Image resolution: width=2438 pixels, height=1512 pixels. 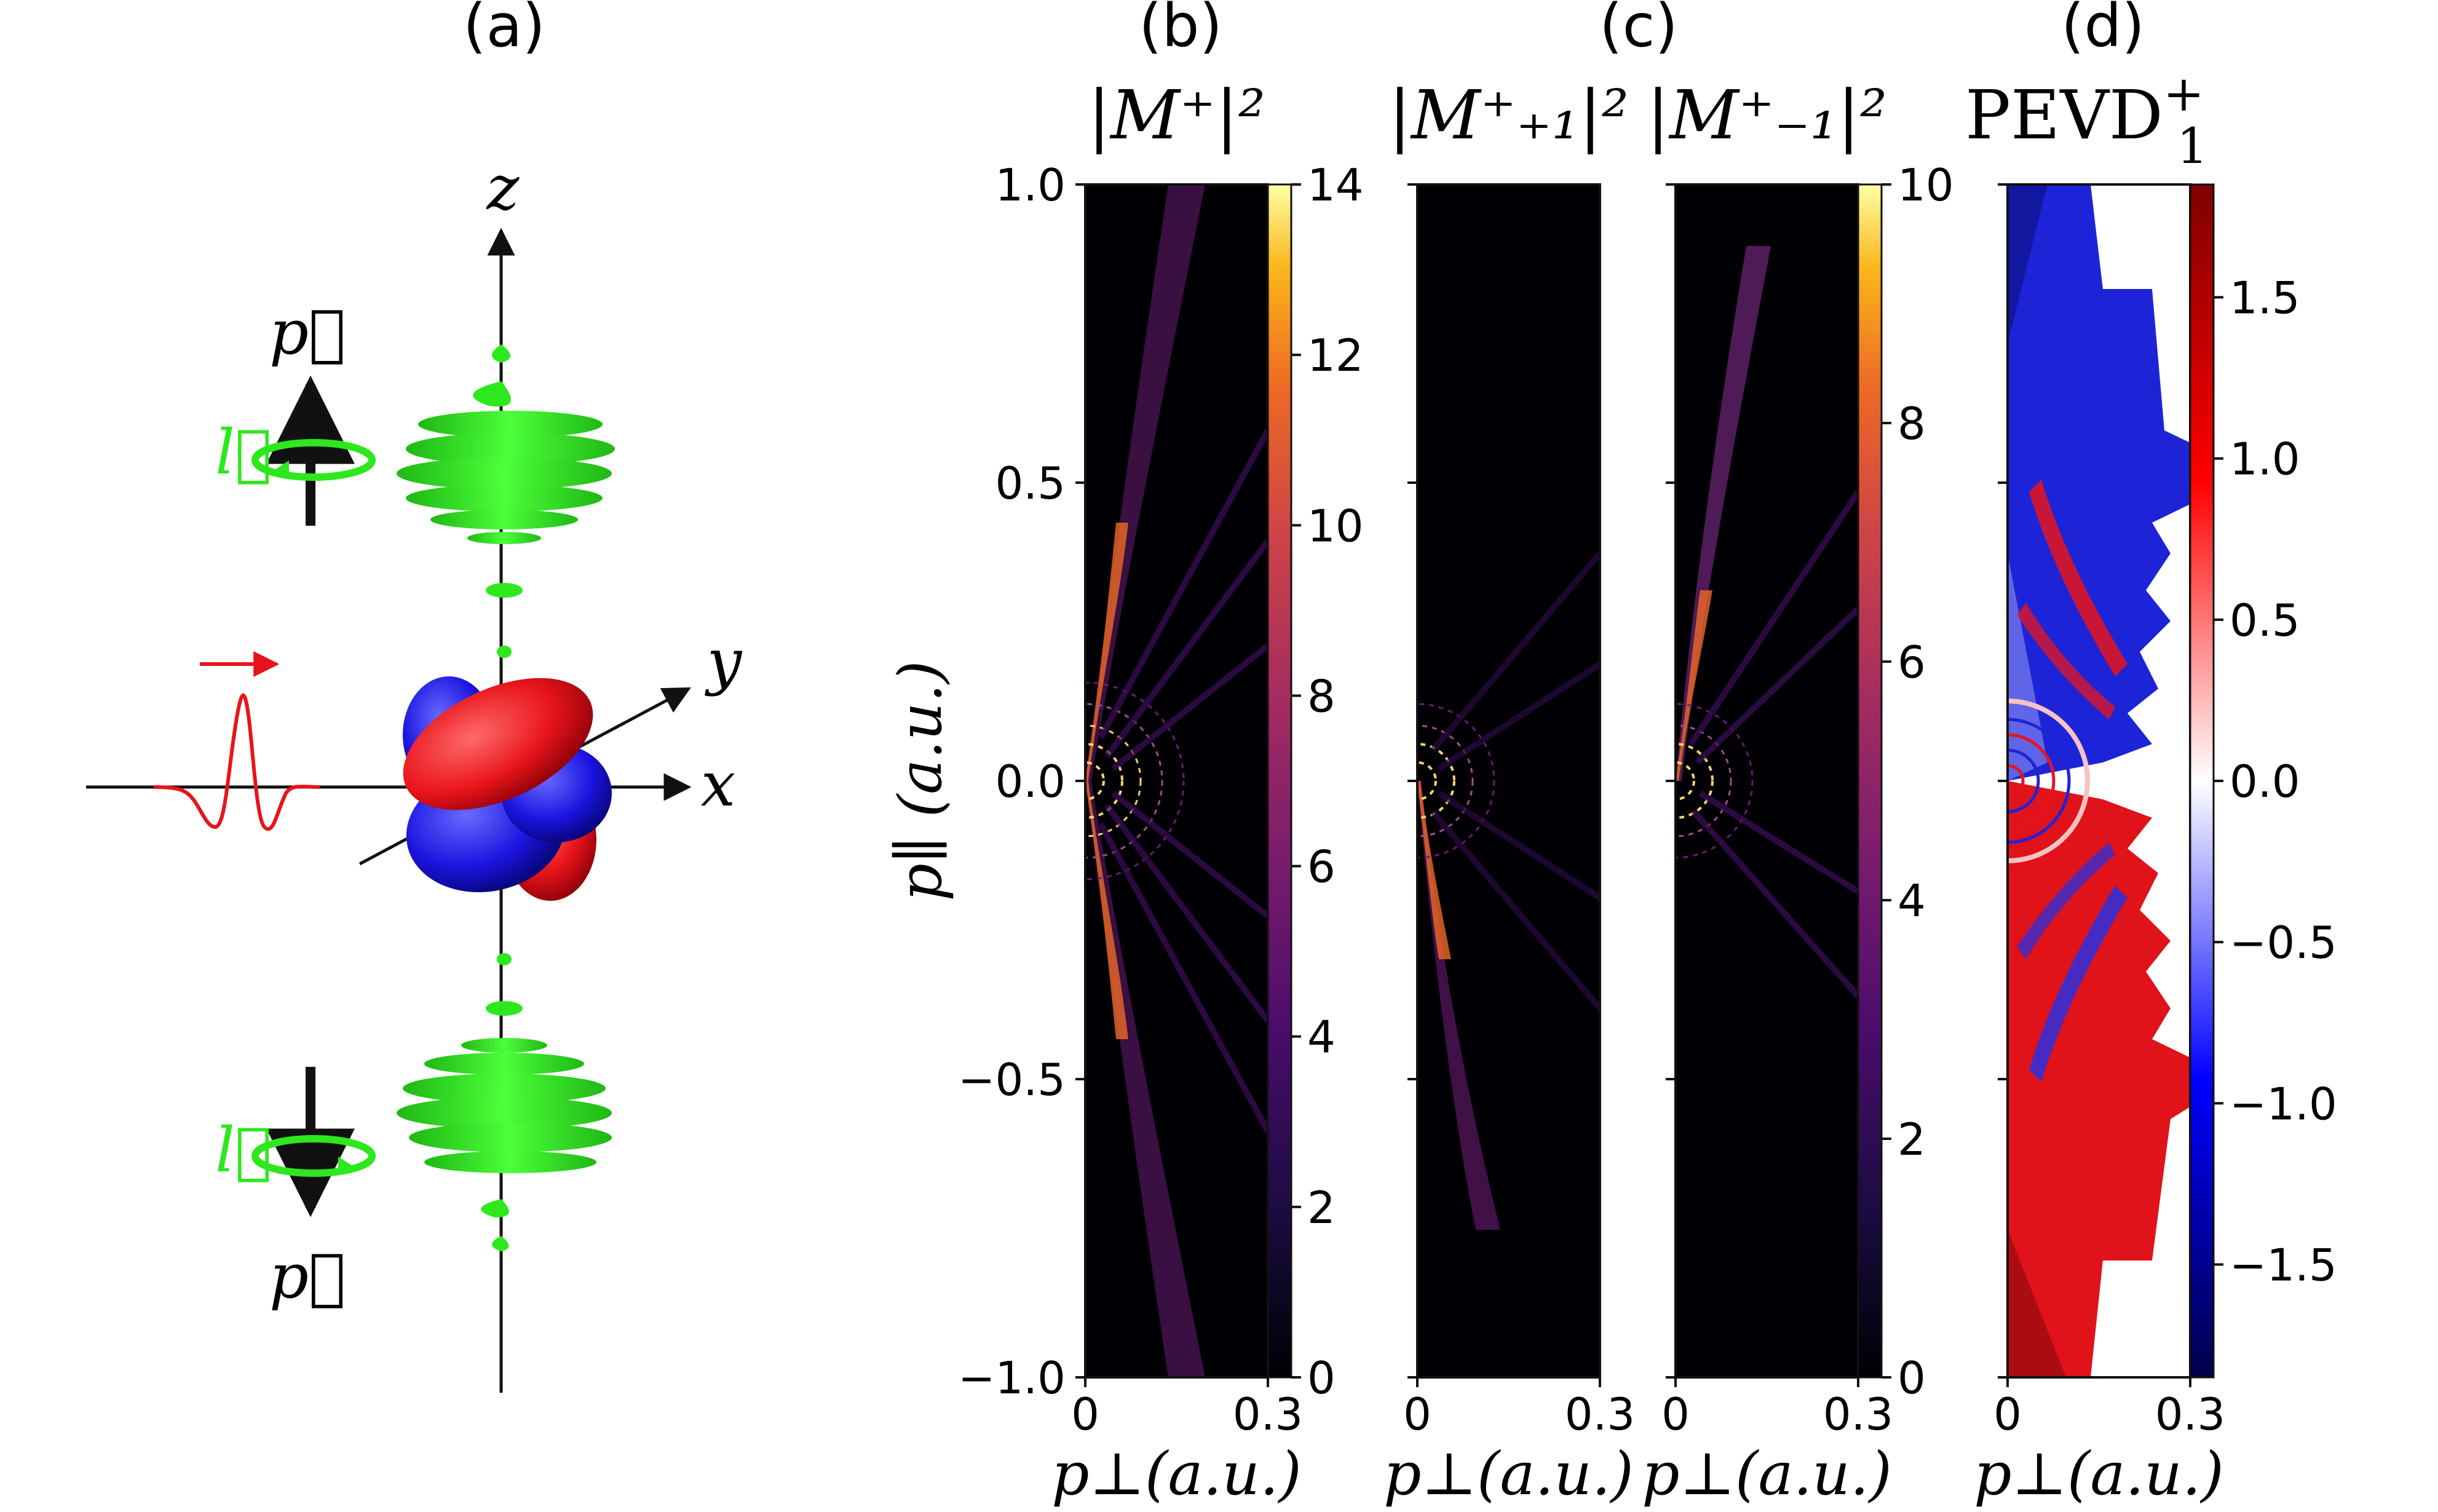 What do you see at coordinates (1912, 1378) in the screenshot?
I see `colorbar-tick-label-c2-0: 0` at bounding box center [1912, 1378].